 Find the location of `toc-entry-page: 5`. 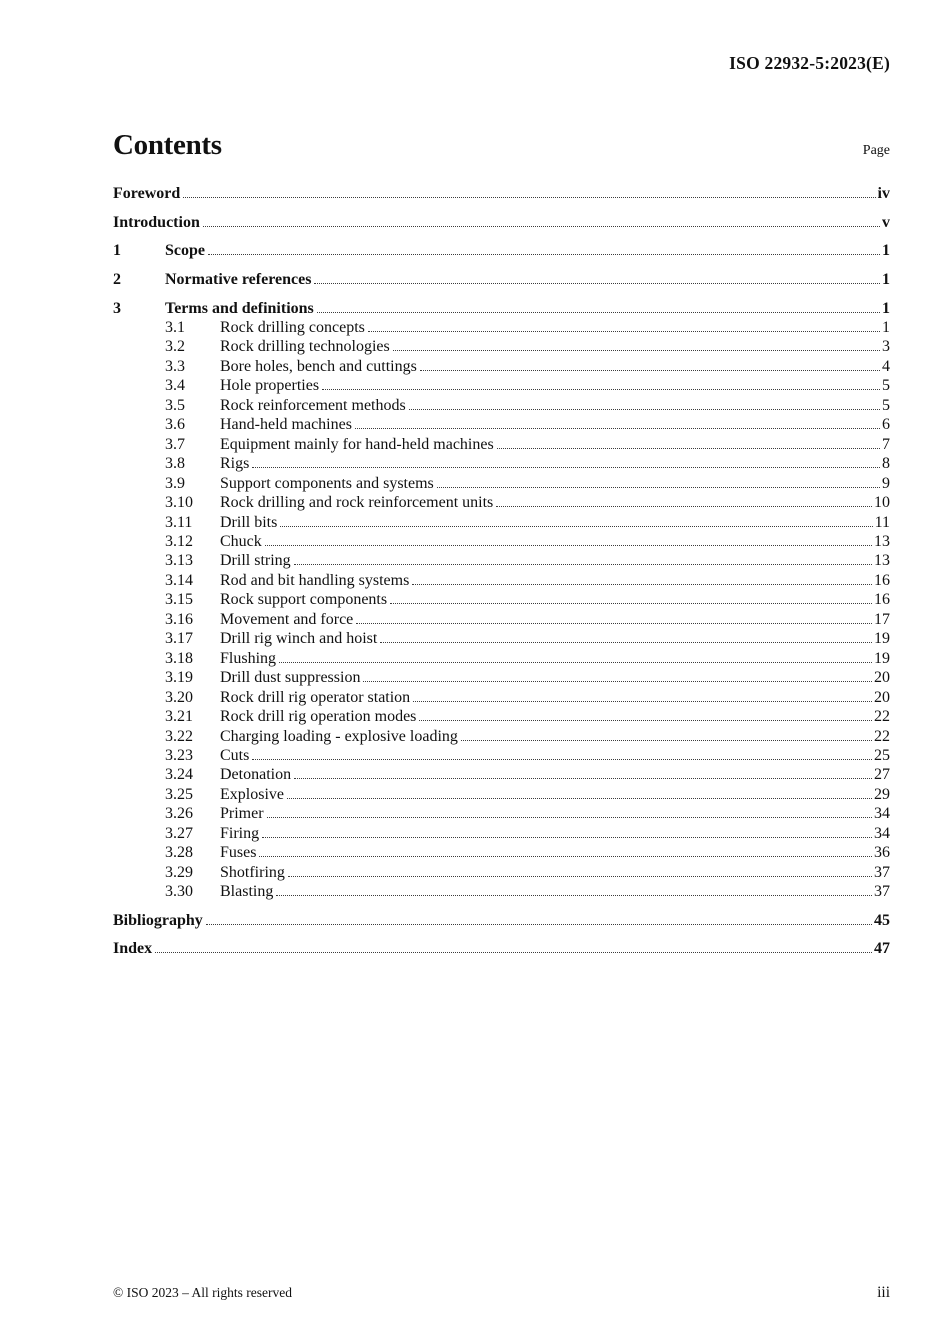

toc-entry-page: 5 is located at coordinates (886, 386).